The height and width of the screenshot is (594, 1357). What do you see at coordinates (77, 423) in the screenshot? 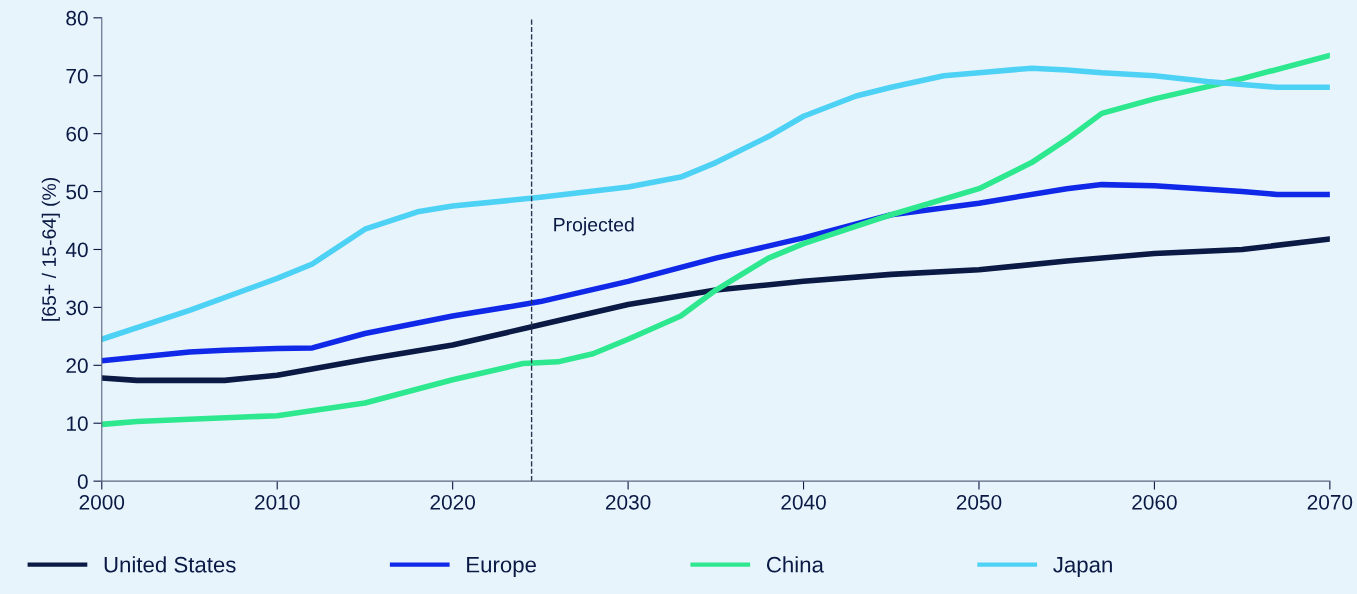
I see `y-tick-label: 10` at bounding box center [77, 423].